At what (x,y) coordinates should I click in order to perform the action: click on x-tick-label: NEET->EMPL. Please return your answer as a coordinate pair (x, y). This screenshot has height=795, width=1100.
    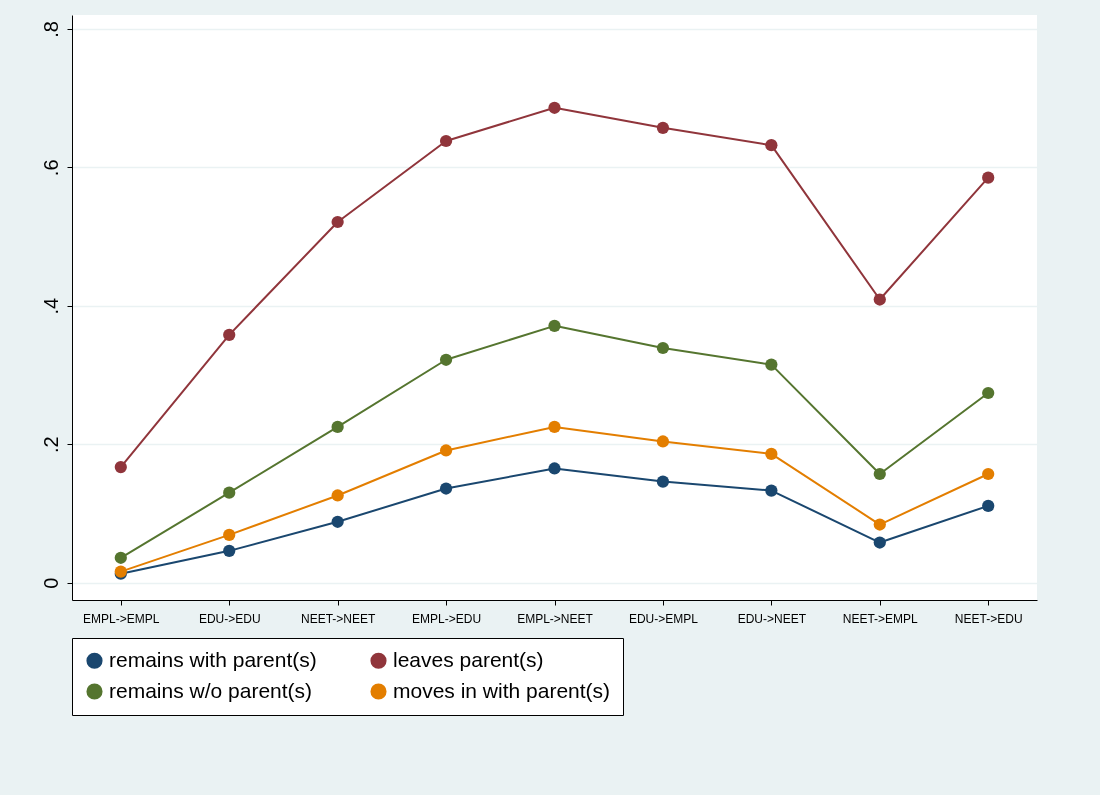
    Looking at the image, I should click on (880, 618).